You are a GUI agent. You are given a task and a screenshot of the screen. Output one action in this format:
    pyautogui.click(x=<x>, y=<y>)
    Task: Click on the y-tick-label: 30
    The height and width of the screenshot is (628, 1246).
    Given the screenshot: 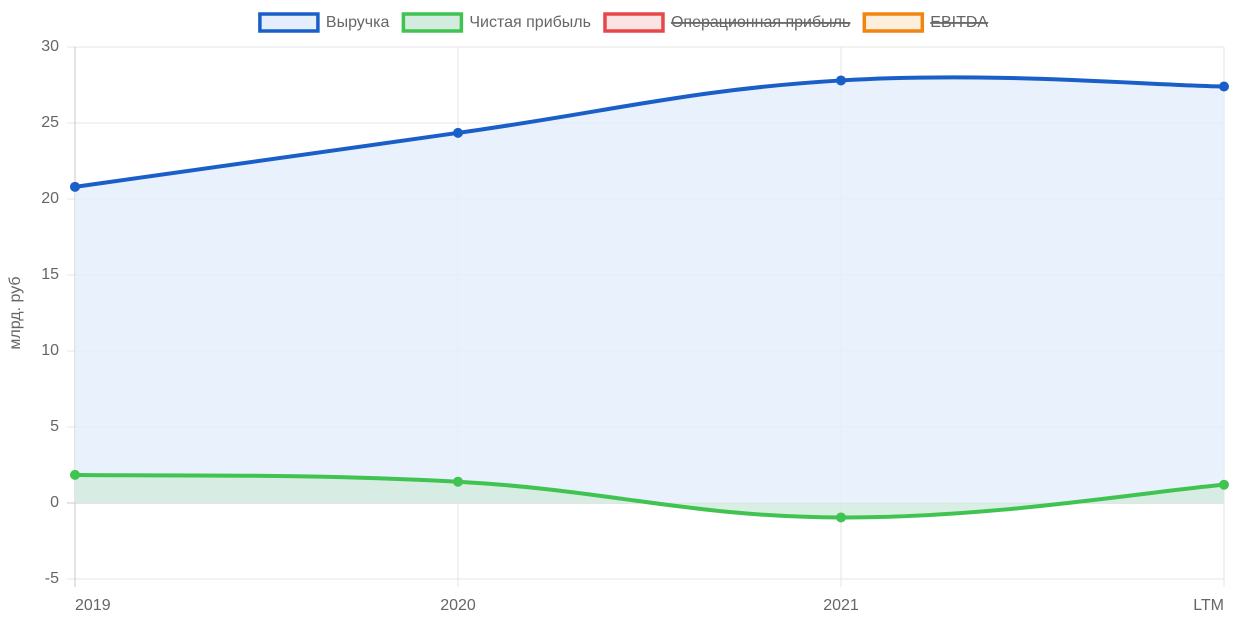 What is the action you would take?
    pyautogui.click(x=50, y=46)
    